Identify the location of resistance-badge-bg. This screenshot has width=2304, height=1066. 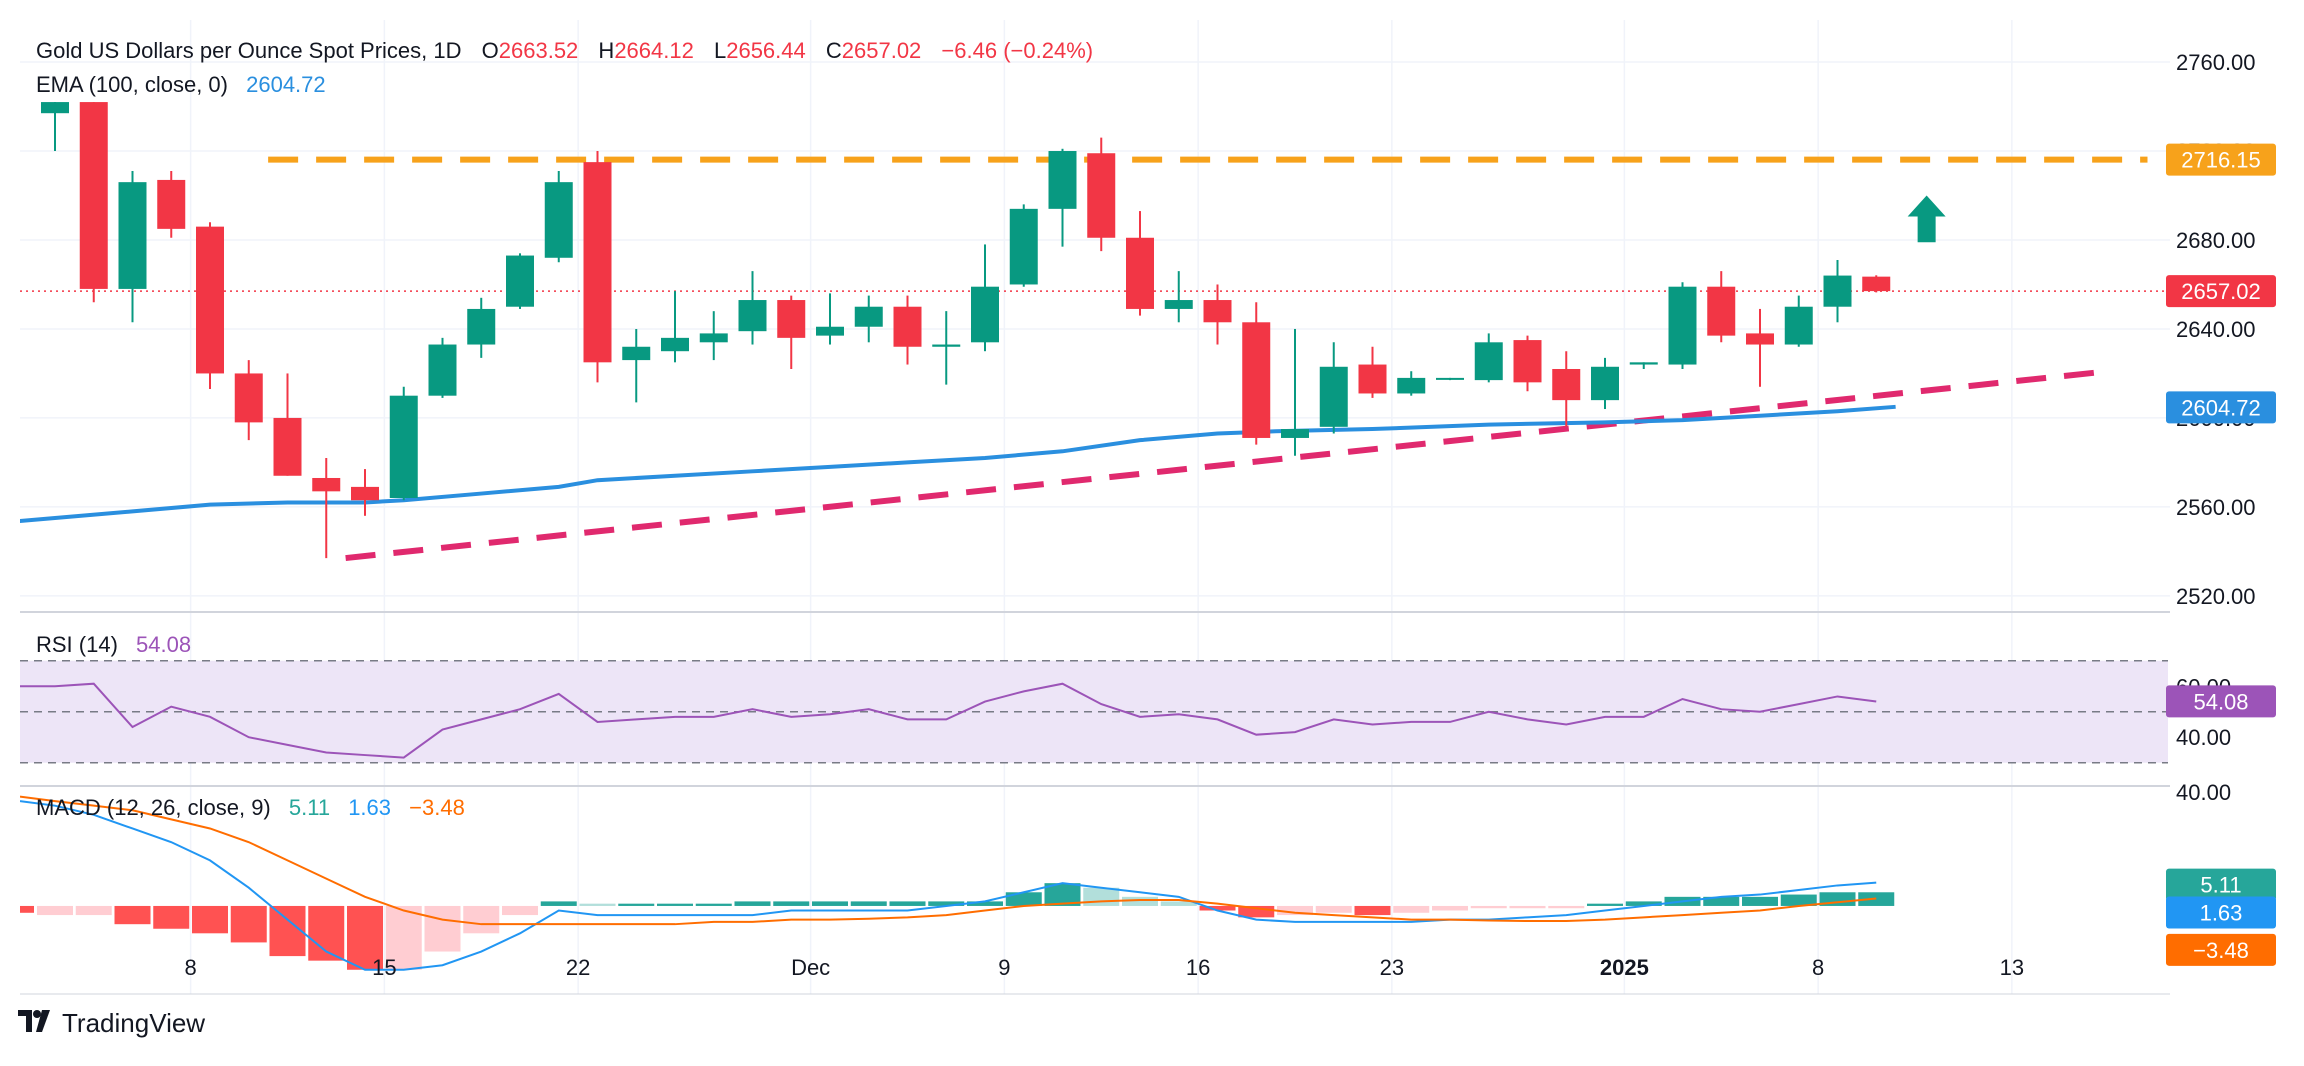
(2221, 159).